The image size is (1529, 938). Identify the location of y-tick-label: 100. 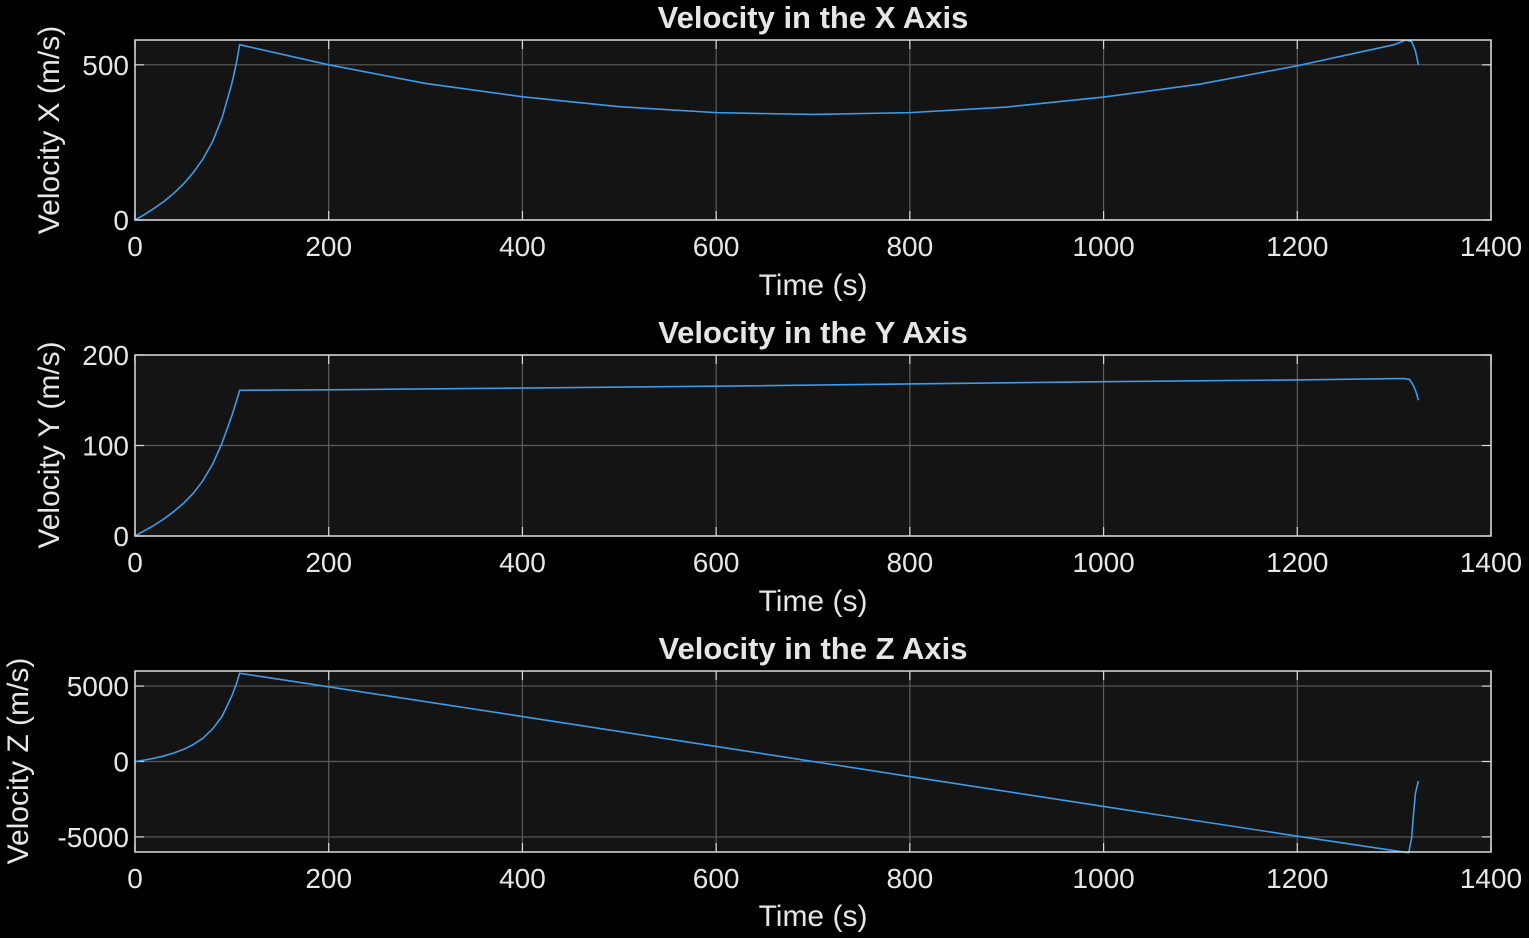
(105, 446).